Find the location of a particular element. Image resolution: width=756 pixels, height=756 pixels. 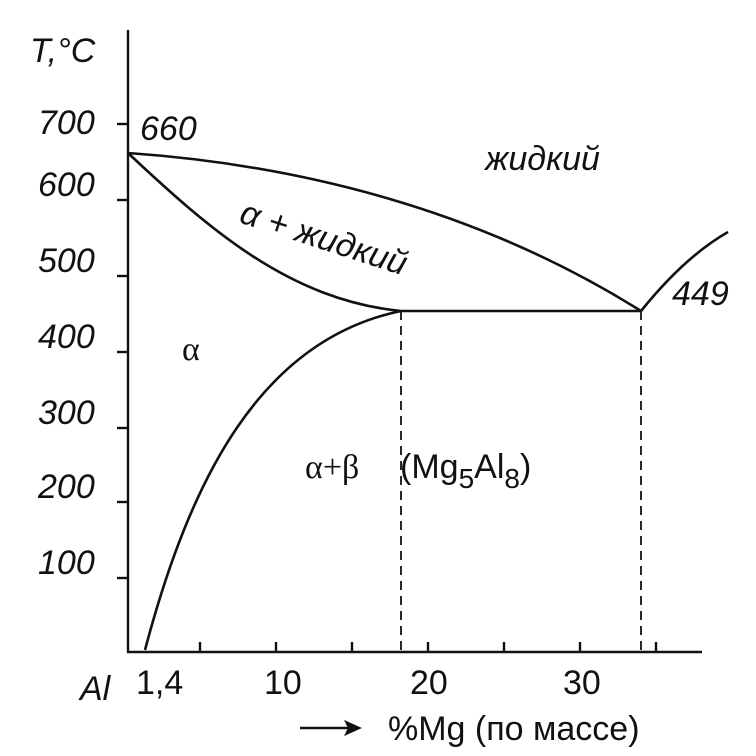

liquid-label: жидкий is located at coordinates (541, 159).